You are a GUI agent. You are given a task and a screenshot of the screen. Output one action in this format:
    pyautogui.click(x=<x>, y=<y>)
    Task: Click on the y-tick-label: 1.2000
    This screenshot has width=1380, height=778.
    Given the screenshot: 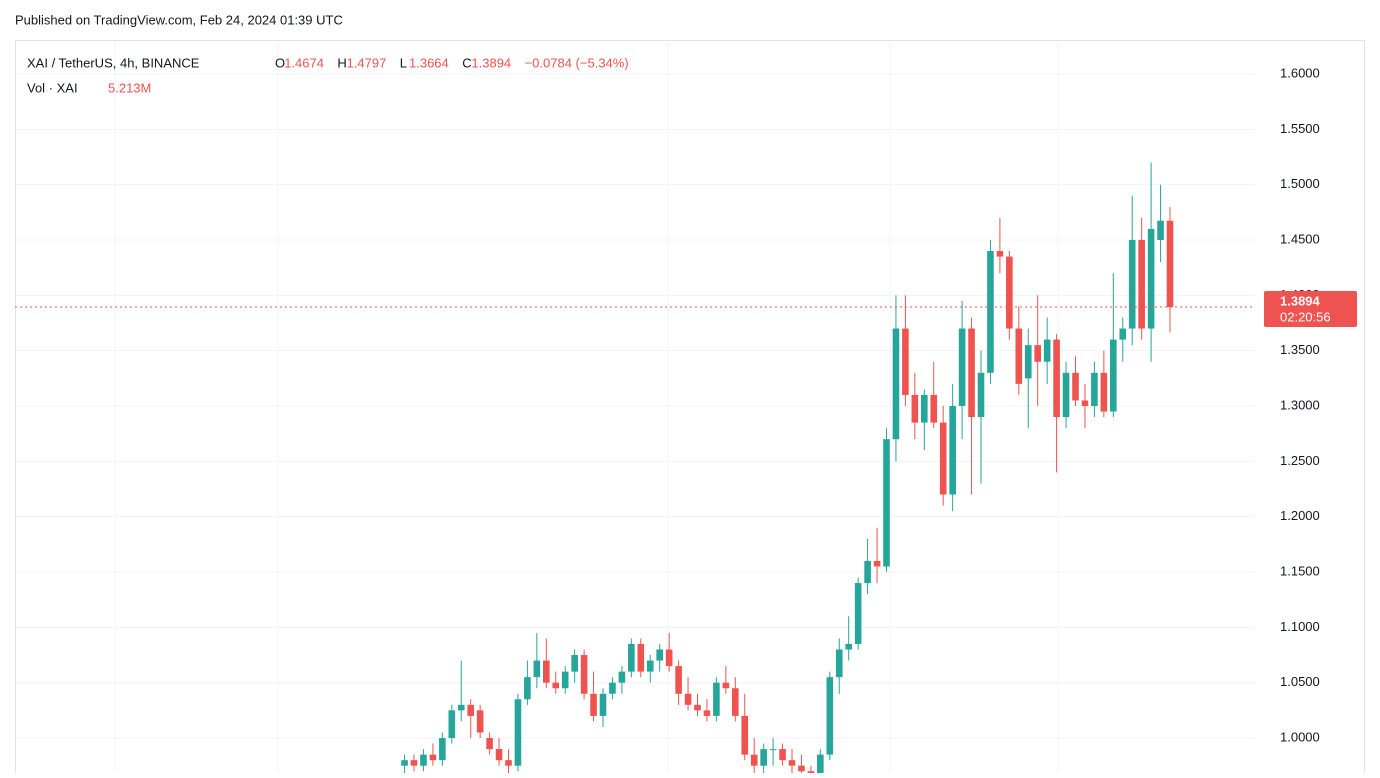 What is the action you would take?
    pyautogui.click(x=1300, y=515)
    